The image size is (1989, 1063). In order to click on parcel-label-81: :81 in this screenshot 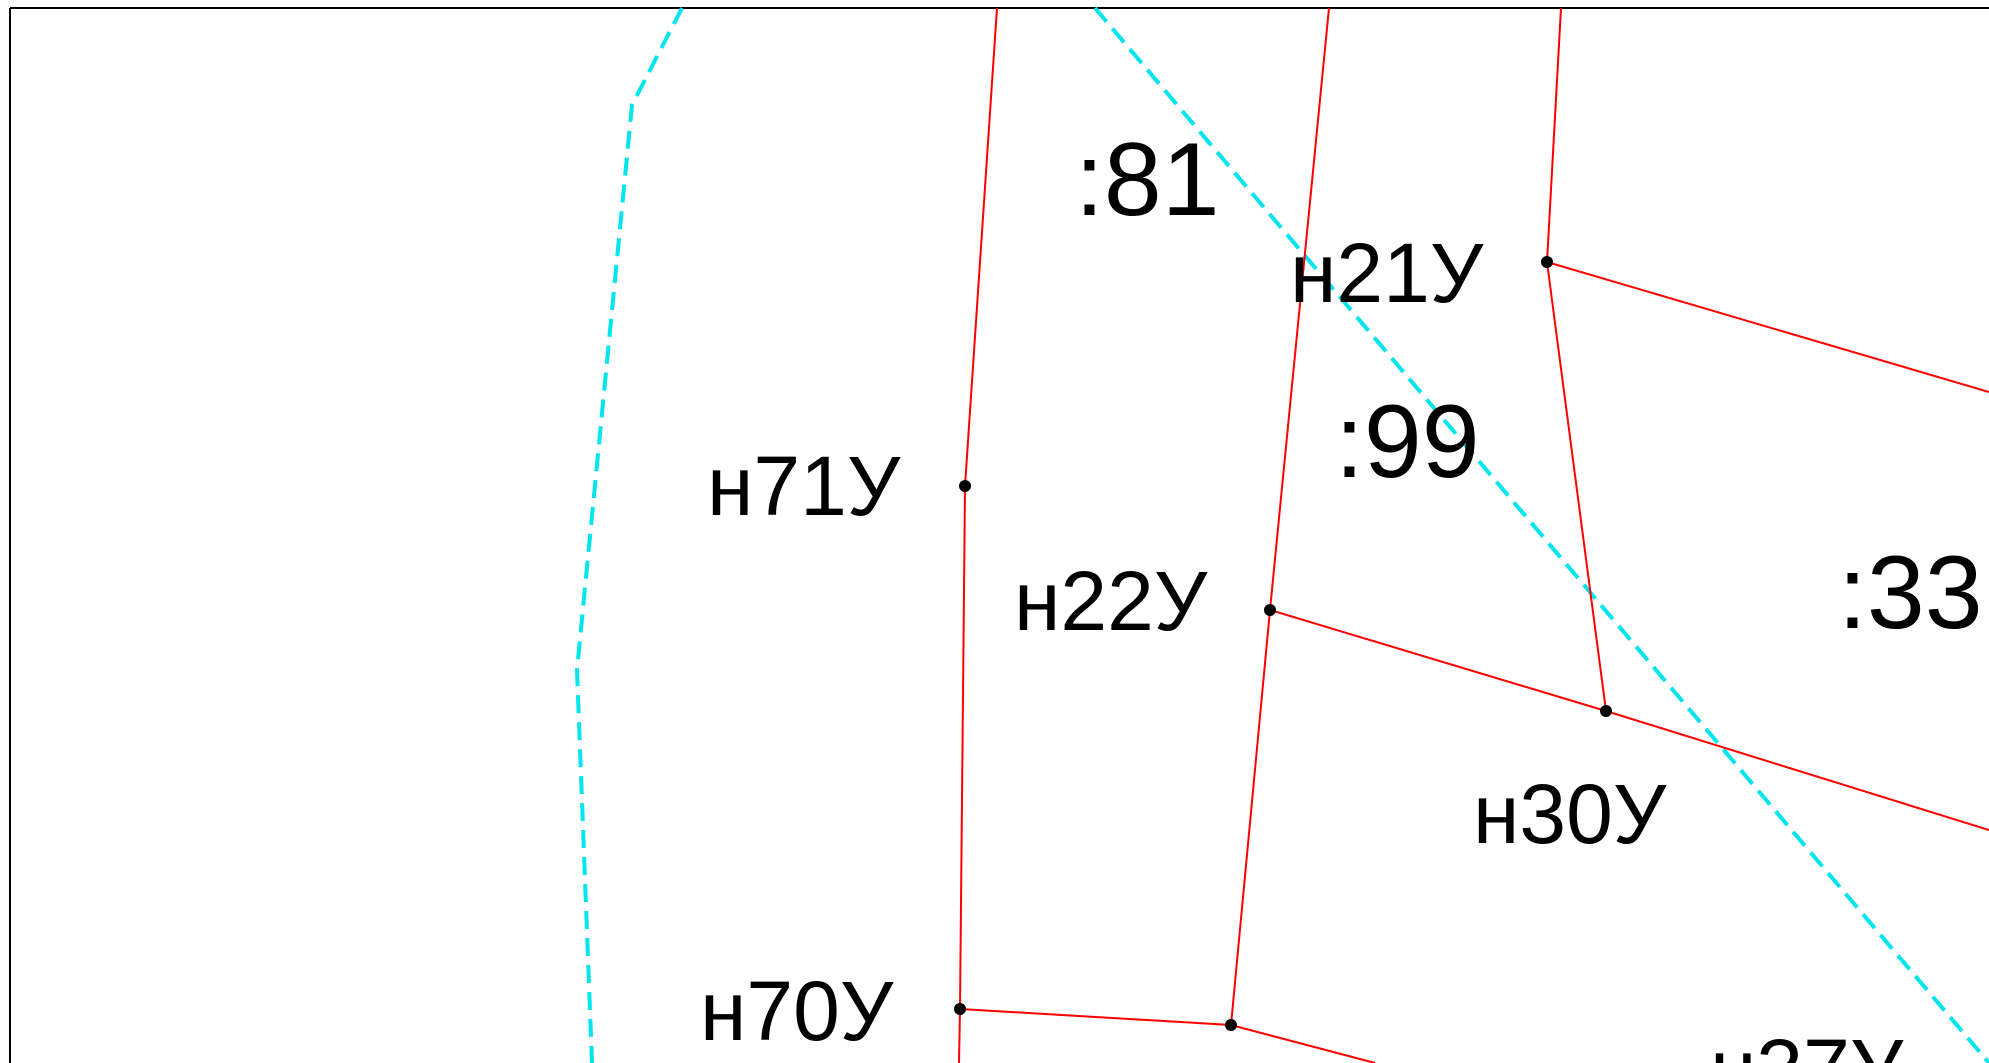, I will do `click(1147, 180)`.